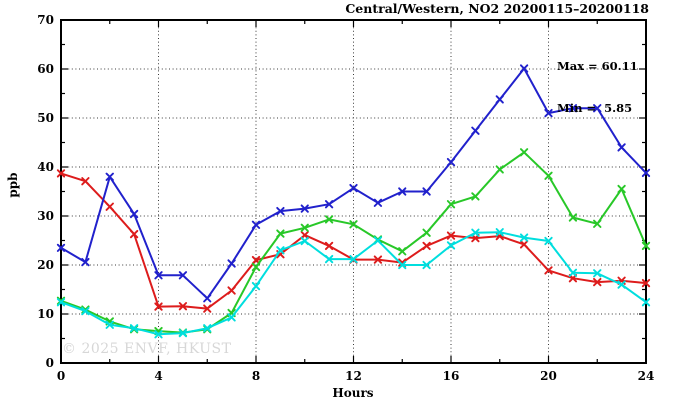 The width and height of the screenshot is (674, 409). I want to click on x-tick-label: 16, so click(451, 376).